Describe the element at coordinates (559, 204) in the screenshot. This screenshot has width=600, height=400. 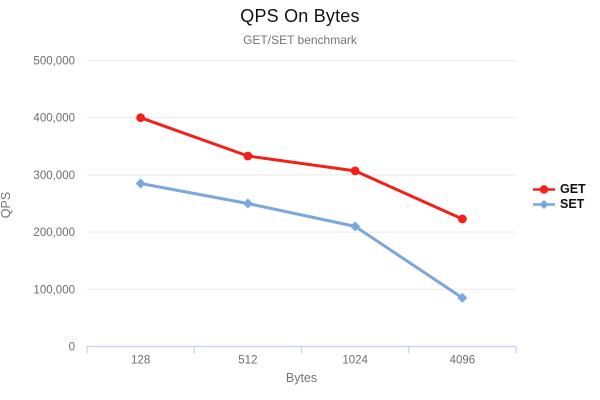
I see `legend-item-set: SET` at that location.